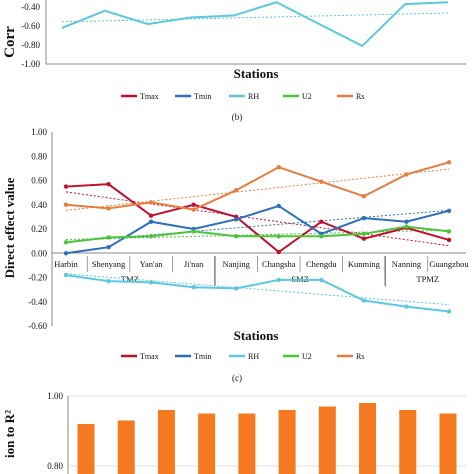 This screenshot has height=474, width=474. What do you see at coordinates (257, 218) in the screenshot?
I see `middle-series-line-tmax` at bounding box center [257, 218].